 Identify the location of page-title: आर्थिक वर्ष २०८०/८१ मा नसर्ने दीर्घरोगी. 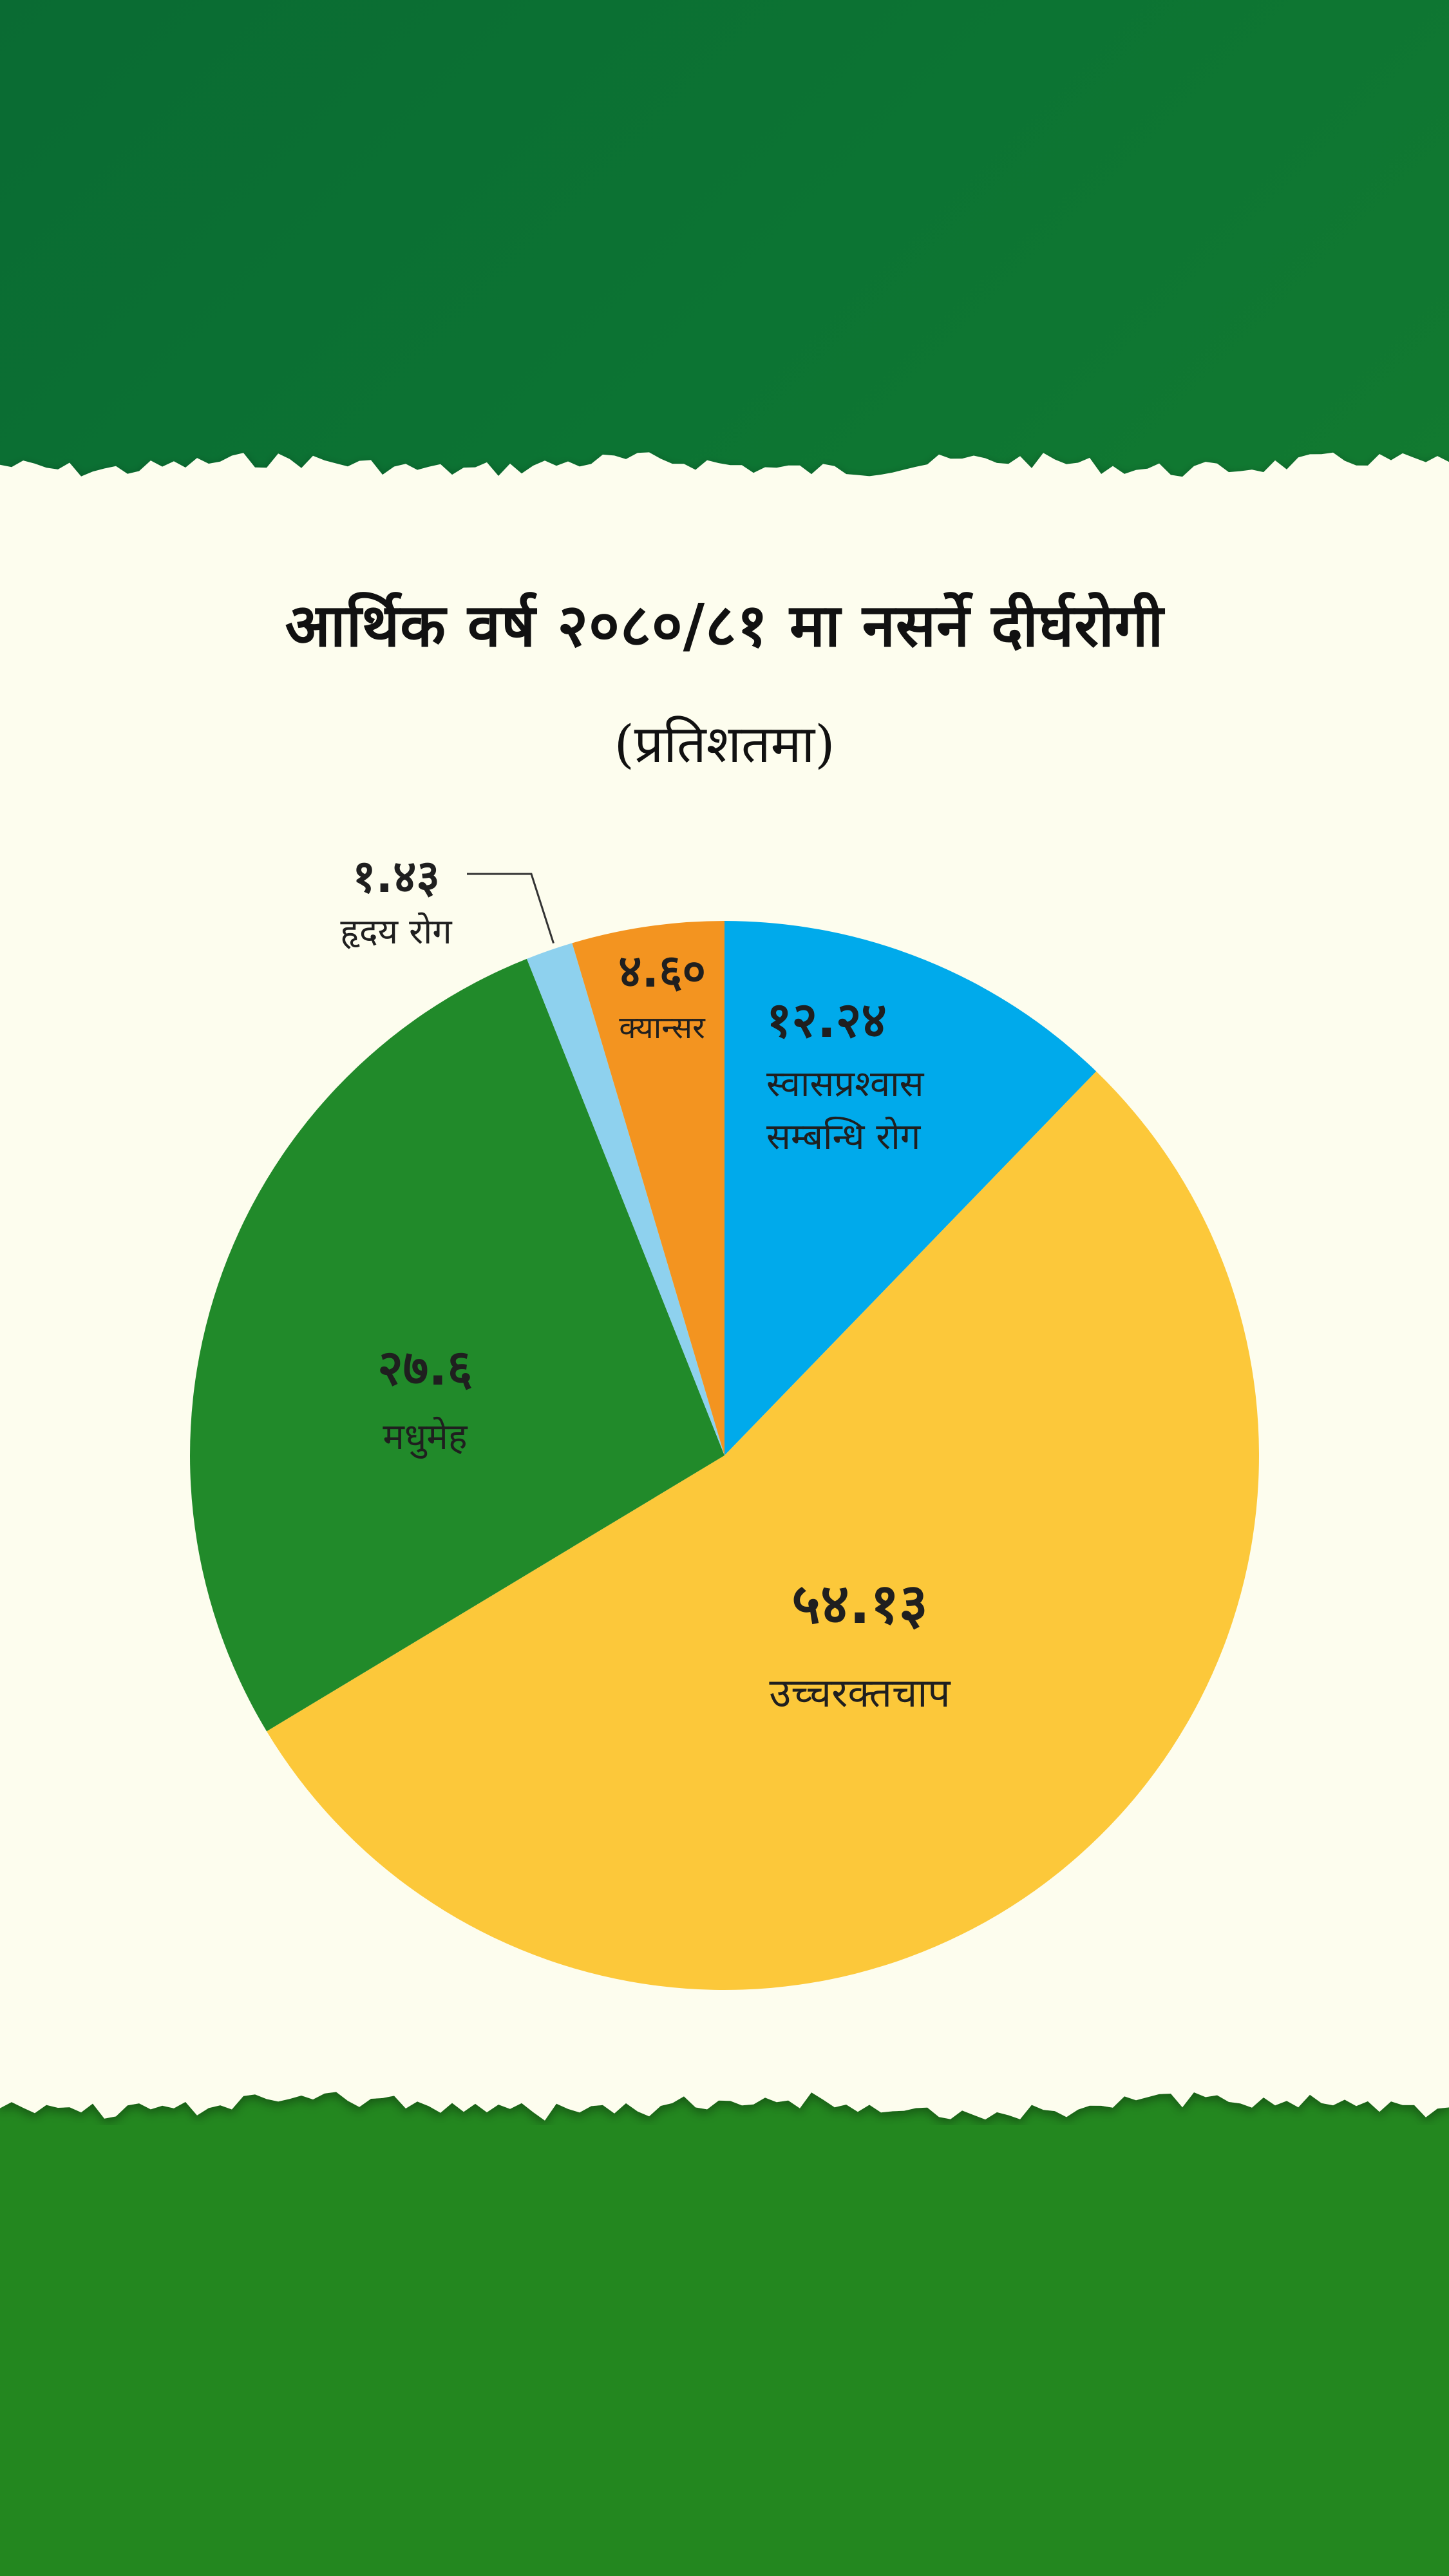
(724, 625).